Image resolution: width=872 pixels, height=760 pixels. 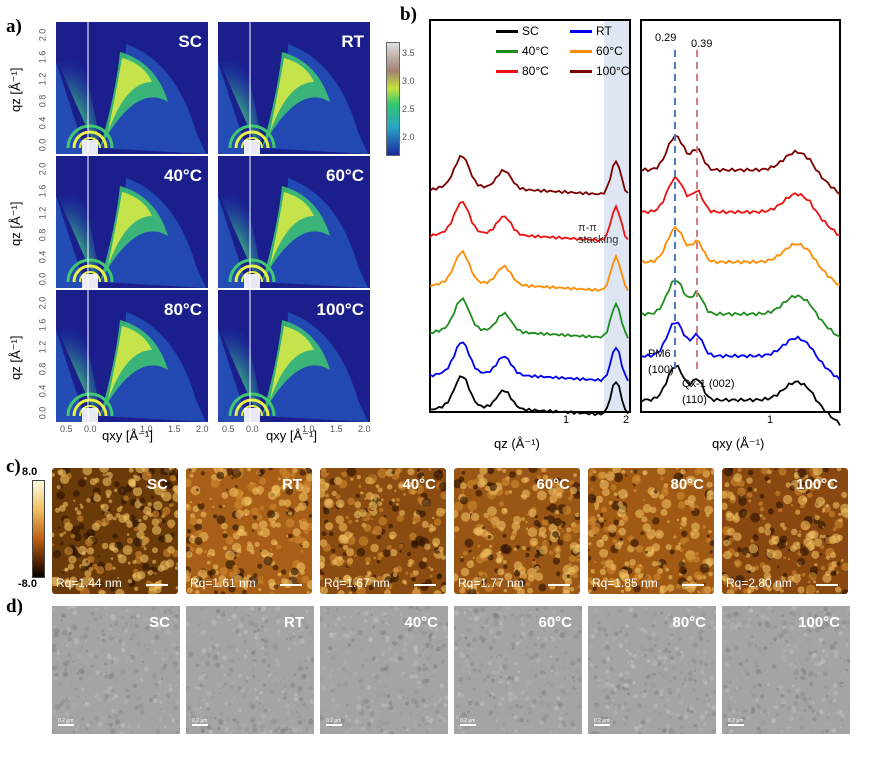 What do you see at coordinates (666, 38) in the screenshot?
I see `marker-label-029: 0.29` at bounding box center [666, 38].